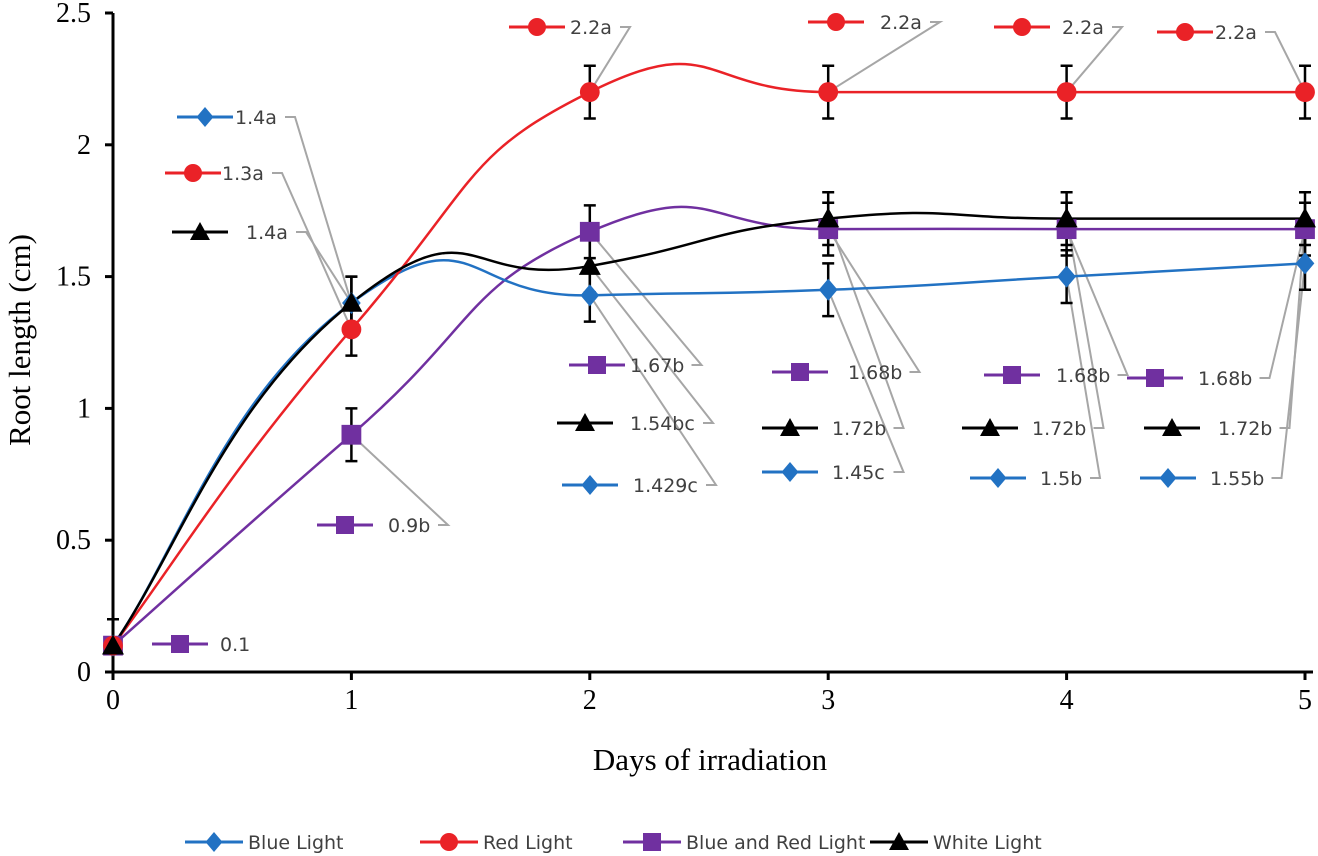 Image resolution: width=1318 pixels, height=856 pixels. I want to click on legend-label: Blue and Red Light, so click(775, 843).